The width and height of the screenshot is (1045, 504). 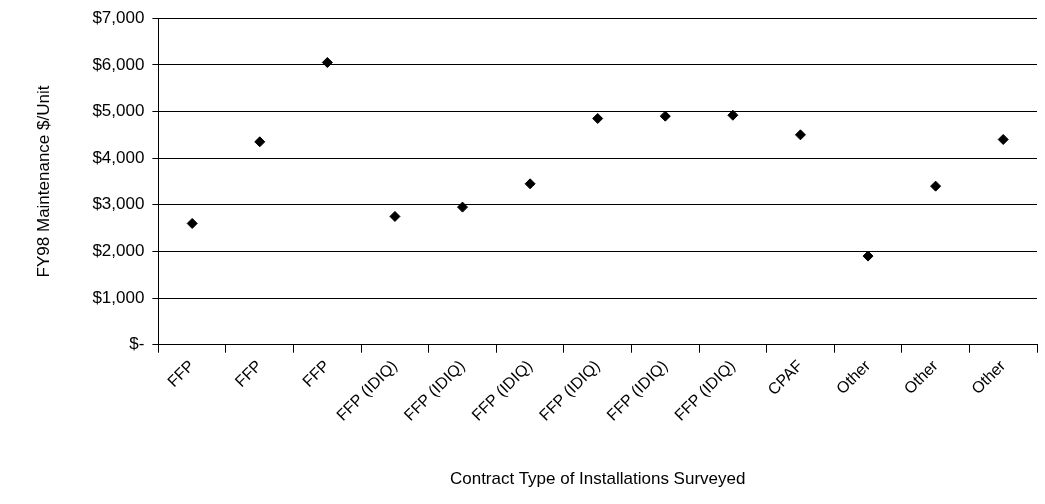 I want to click on y-tick-label: $4,000, so click(x=118, y=157).